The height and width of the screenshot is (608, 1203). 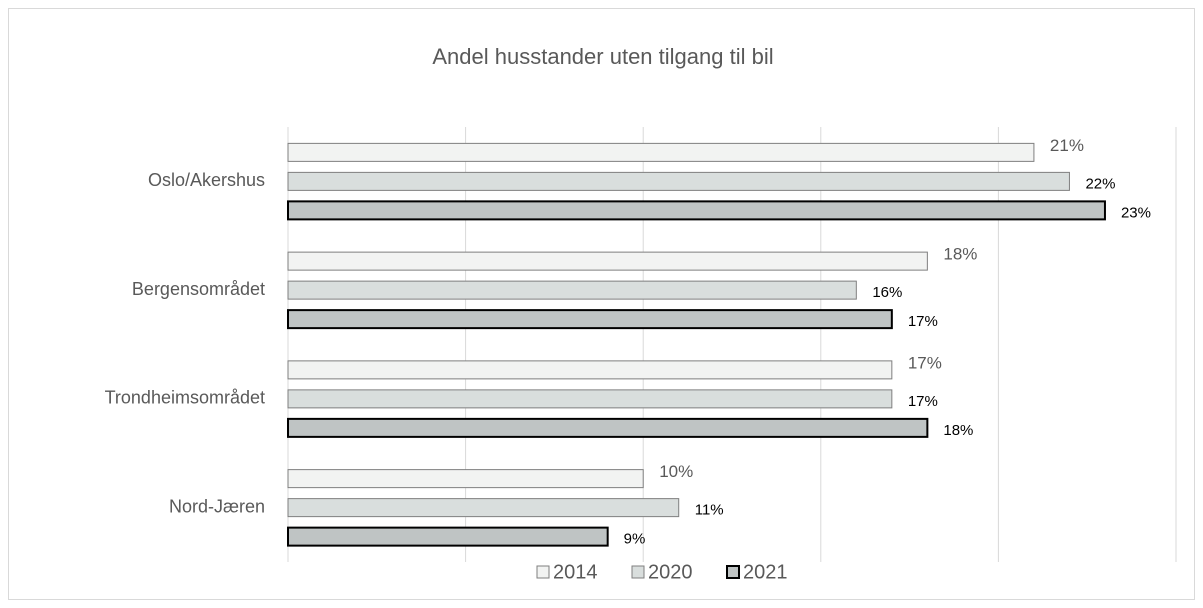 I want to click on data-label: 10%, so click(x=676, y=471).